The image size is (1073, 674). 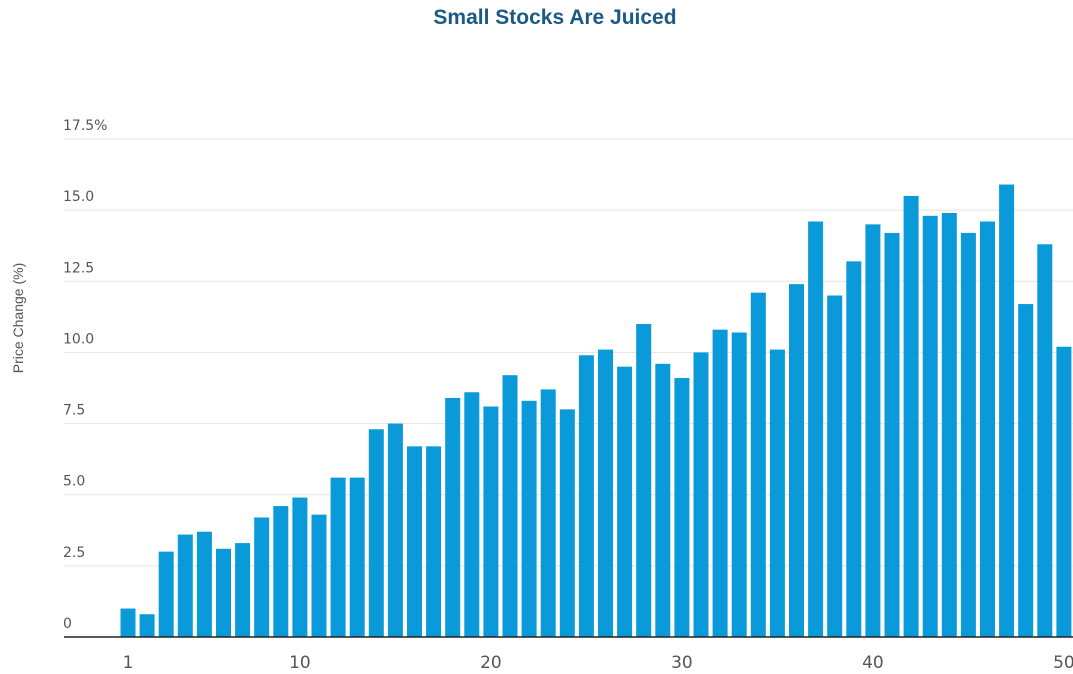 I want to click on y-tick-label: 10.0, so click(x=78, y=339).